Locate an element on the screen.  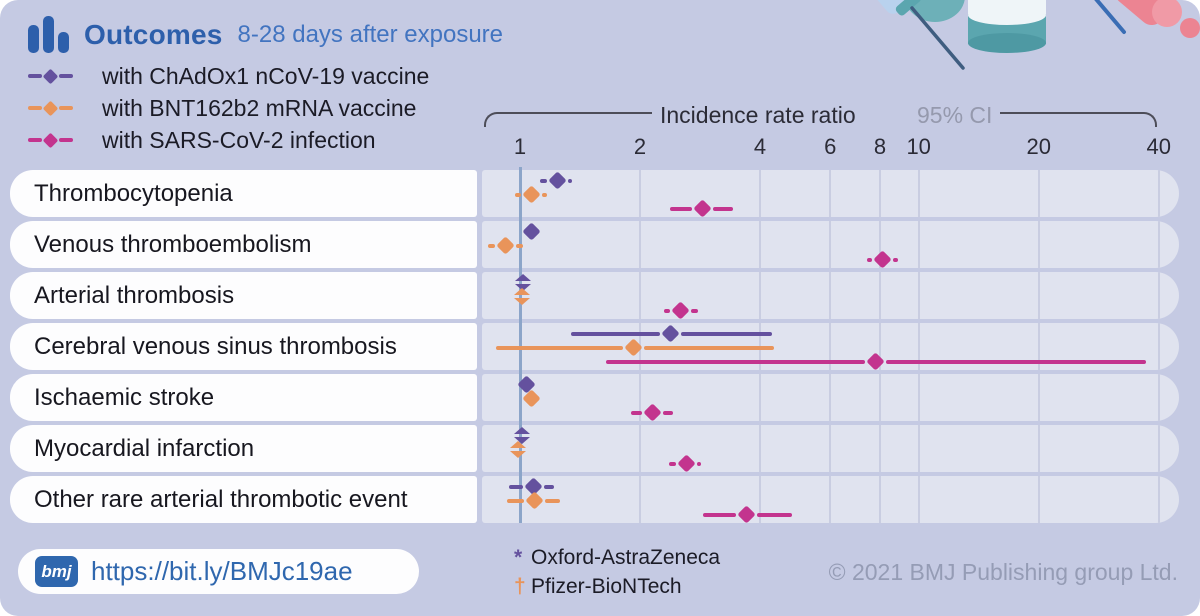
footnote-1: † Pfizer-BioNTech is located at coordinates (617, 586).